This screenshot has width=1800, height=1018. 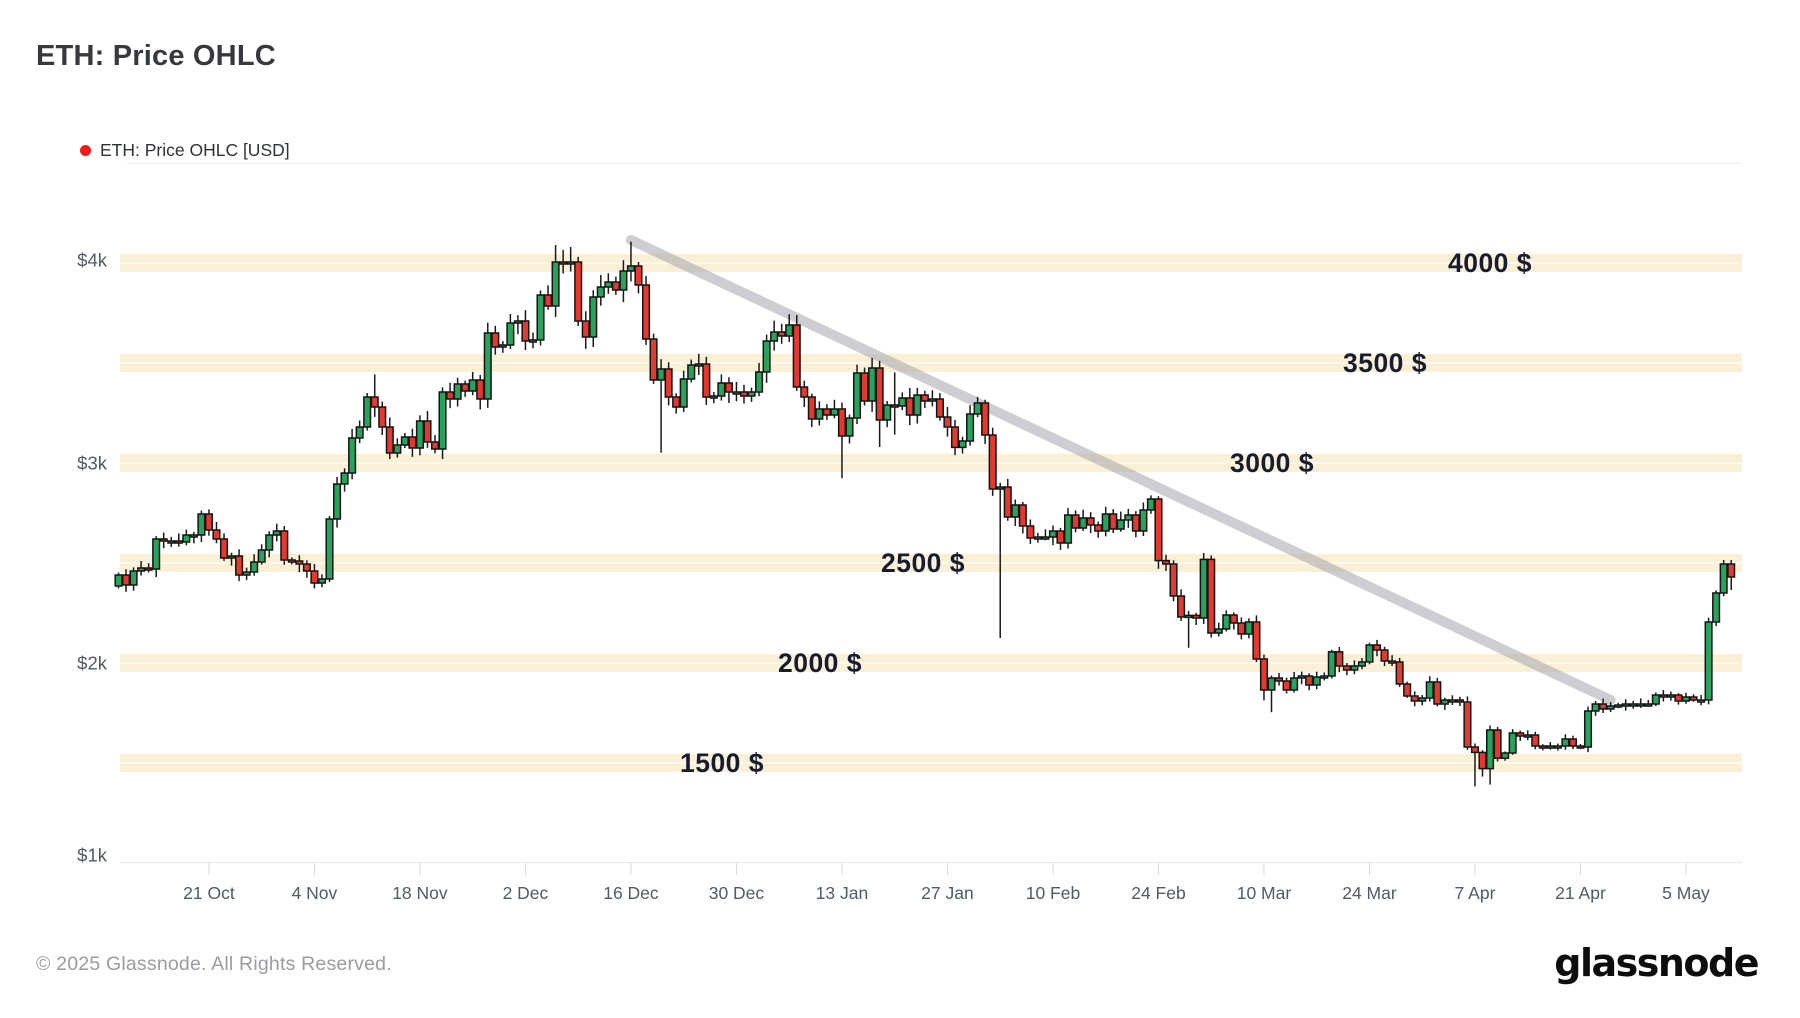 What do you see at coordinates (1369, 893) in the screenshot?
I see `x-axis-tick-label: 24 Mar` at bounding box center [1369, 893].